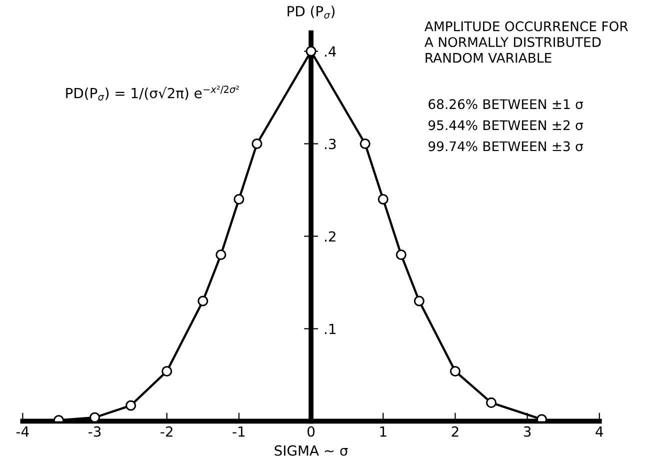  I want to click on x-tick-label: -3, so click(94, 431).